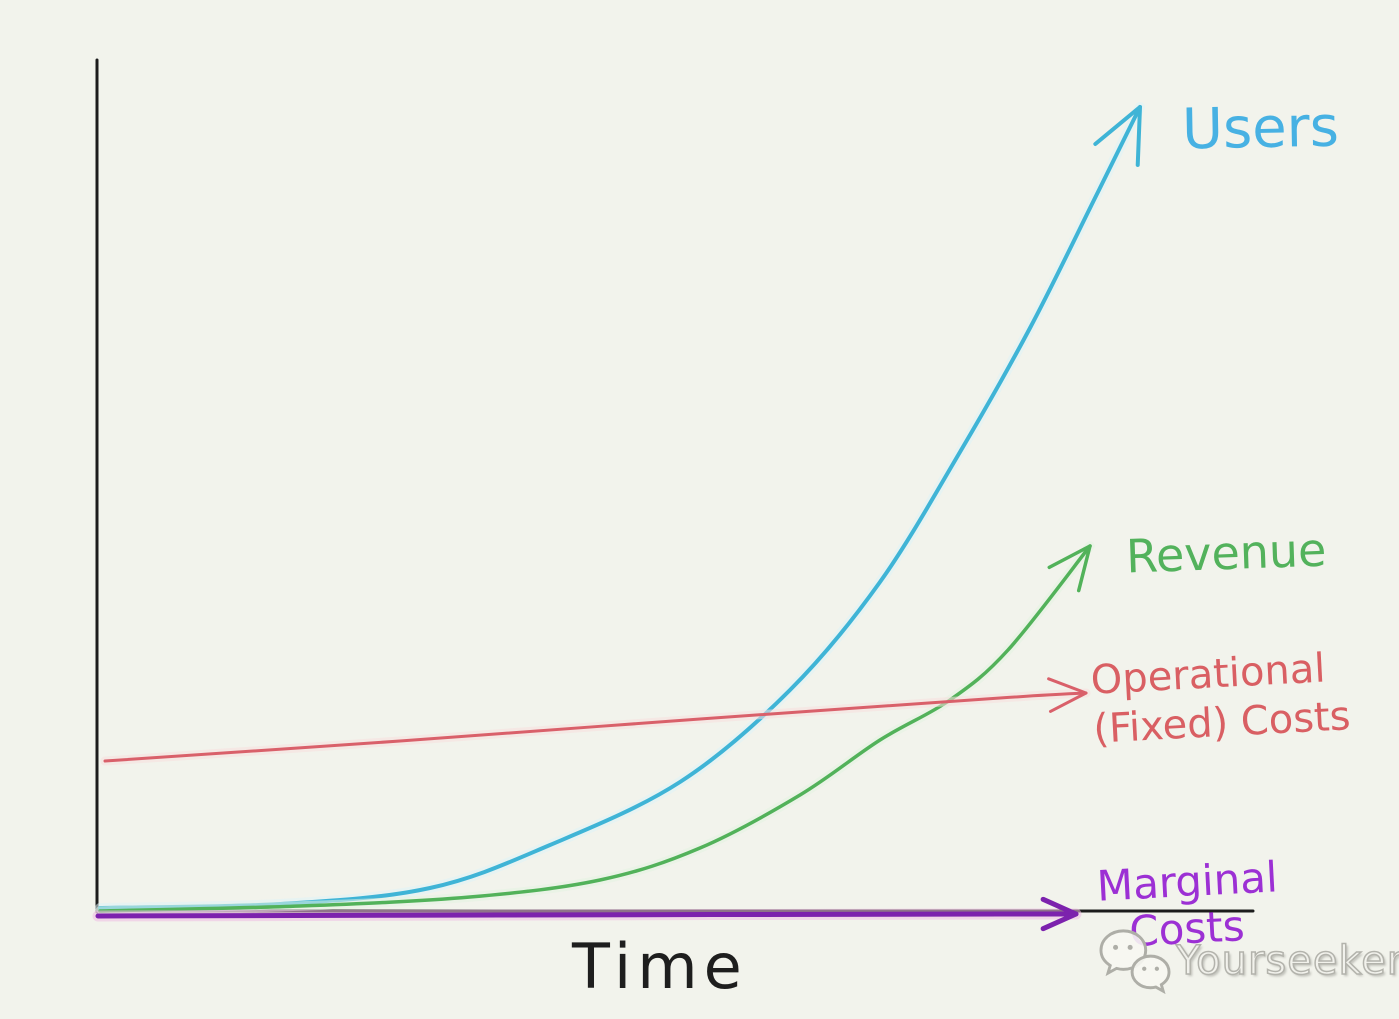 This screenshot has width=1399, height=1019. Describe the element at coordinates (1221, 698) in the screenshot. I see `operational-costs-series-label: Operational (Fixed) Costs` at that location.